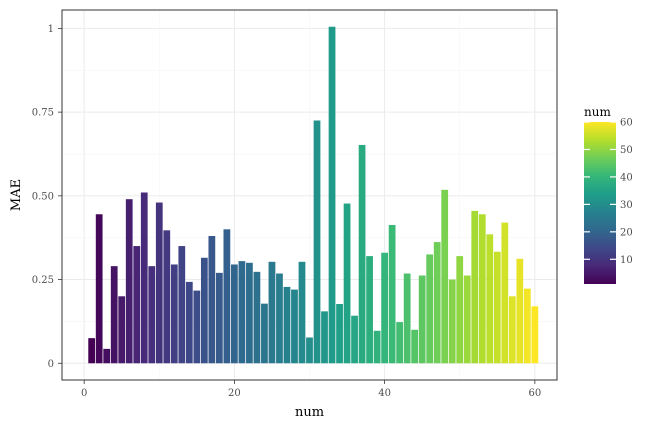  I want to click on y-tick-label: 0, so click(51, 364).